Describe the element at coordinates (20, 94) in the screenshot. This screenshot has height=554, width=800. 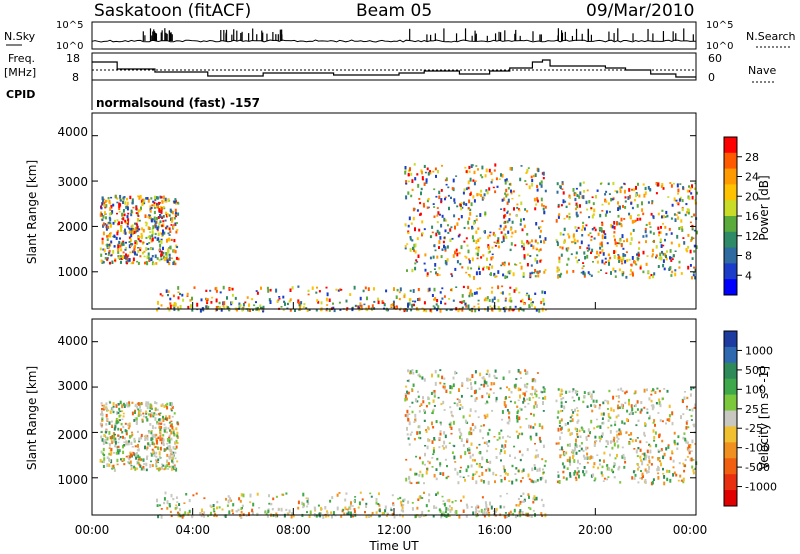
I see `cpid-label: CPID` at that location.